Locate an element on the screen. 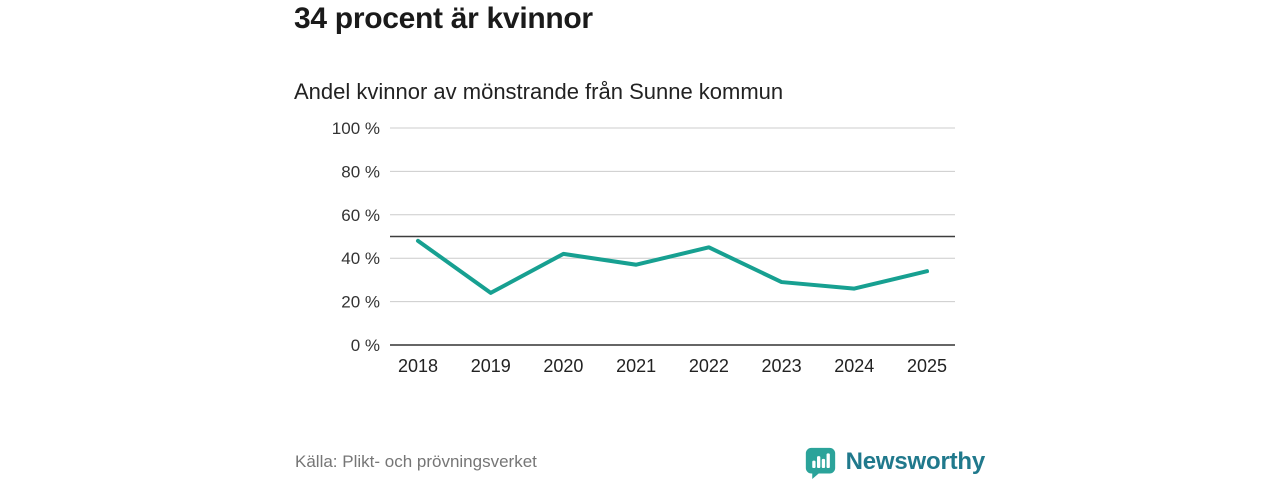 Image resolution: width=1280 pixels, height=480 pixels. y-tick-label: 40 % is located at coordinates (360, 258).